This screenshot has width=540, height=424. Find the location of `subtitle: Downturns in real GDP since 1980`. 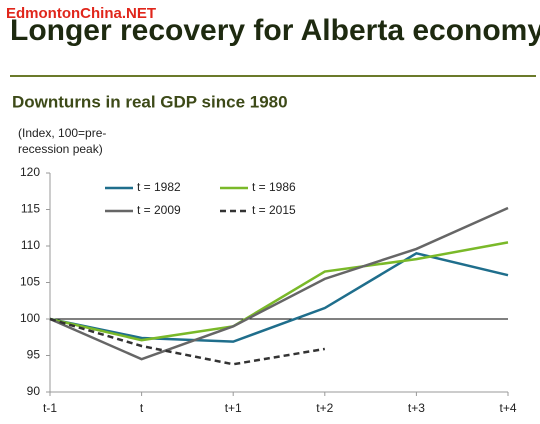

subtitle: Downturns in real GDP since 1980 is located at coordinates (150, 101).